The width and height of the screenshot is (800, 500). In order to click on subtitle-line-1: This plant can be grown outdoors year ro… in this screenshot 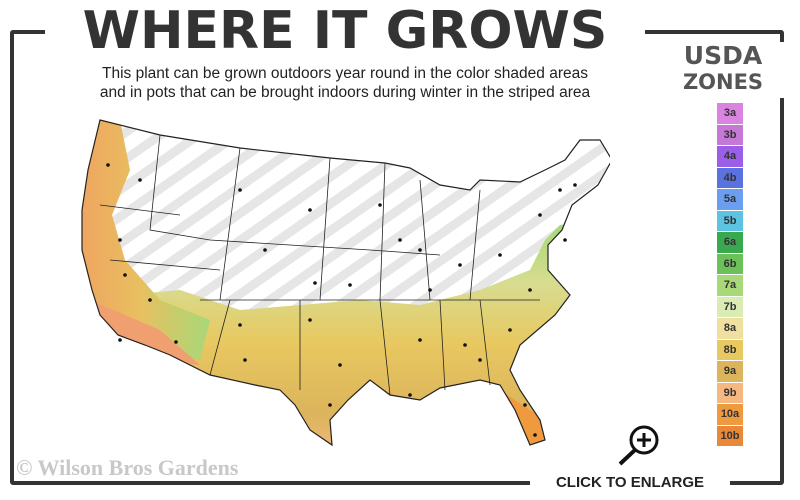, I will do `click(345, 73)`.